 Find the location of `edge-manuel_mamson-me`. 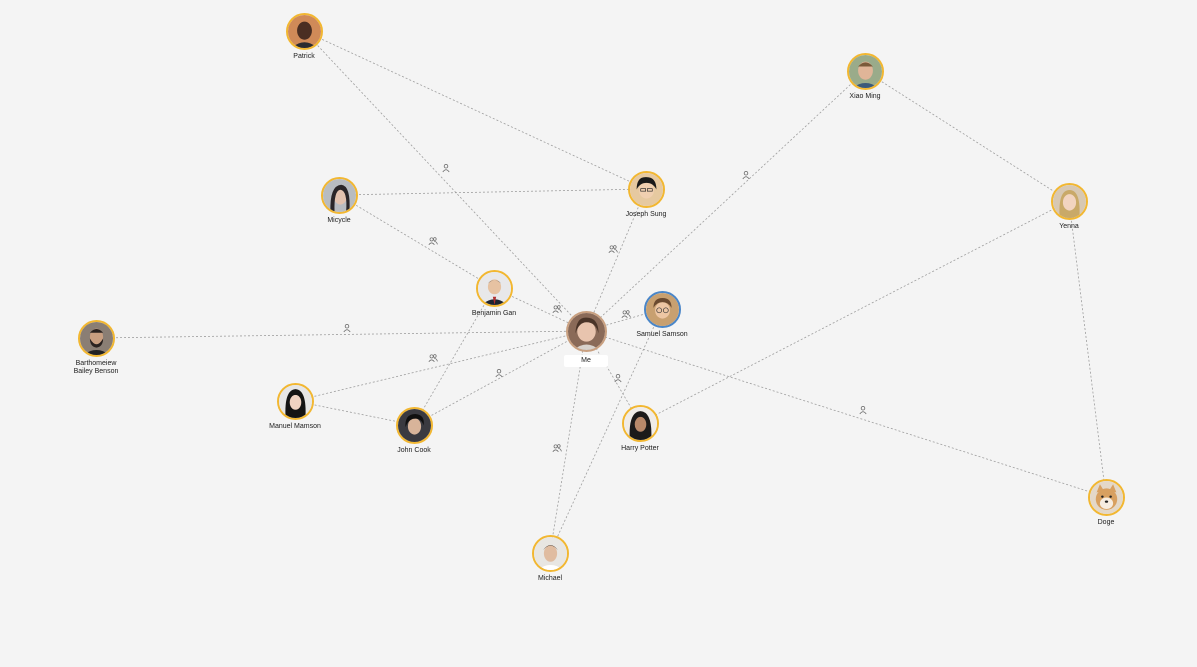

edge-manuel_mamson-me is located at coordinates (440, 366).